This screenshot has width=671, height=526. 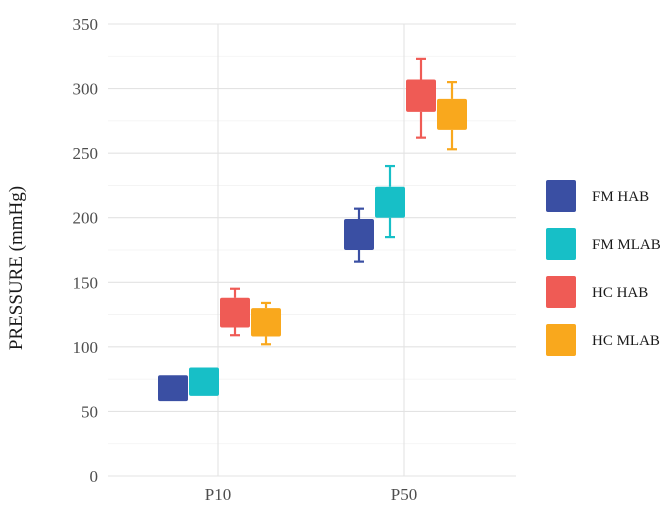 I want to click on legend-item-hc-mlab: HC MLAB, so click(x=603, y=340).